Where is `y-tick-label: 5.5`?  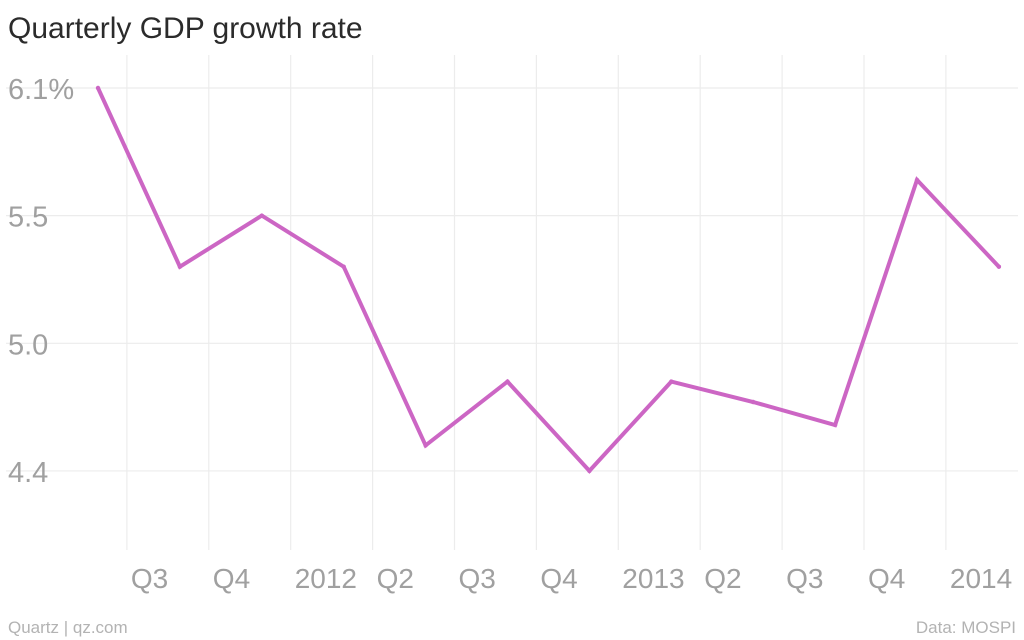
y-tick-label: 5.5 is located at coordinates (28, 218).